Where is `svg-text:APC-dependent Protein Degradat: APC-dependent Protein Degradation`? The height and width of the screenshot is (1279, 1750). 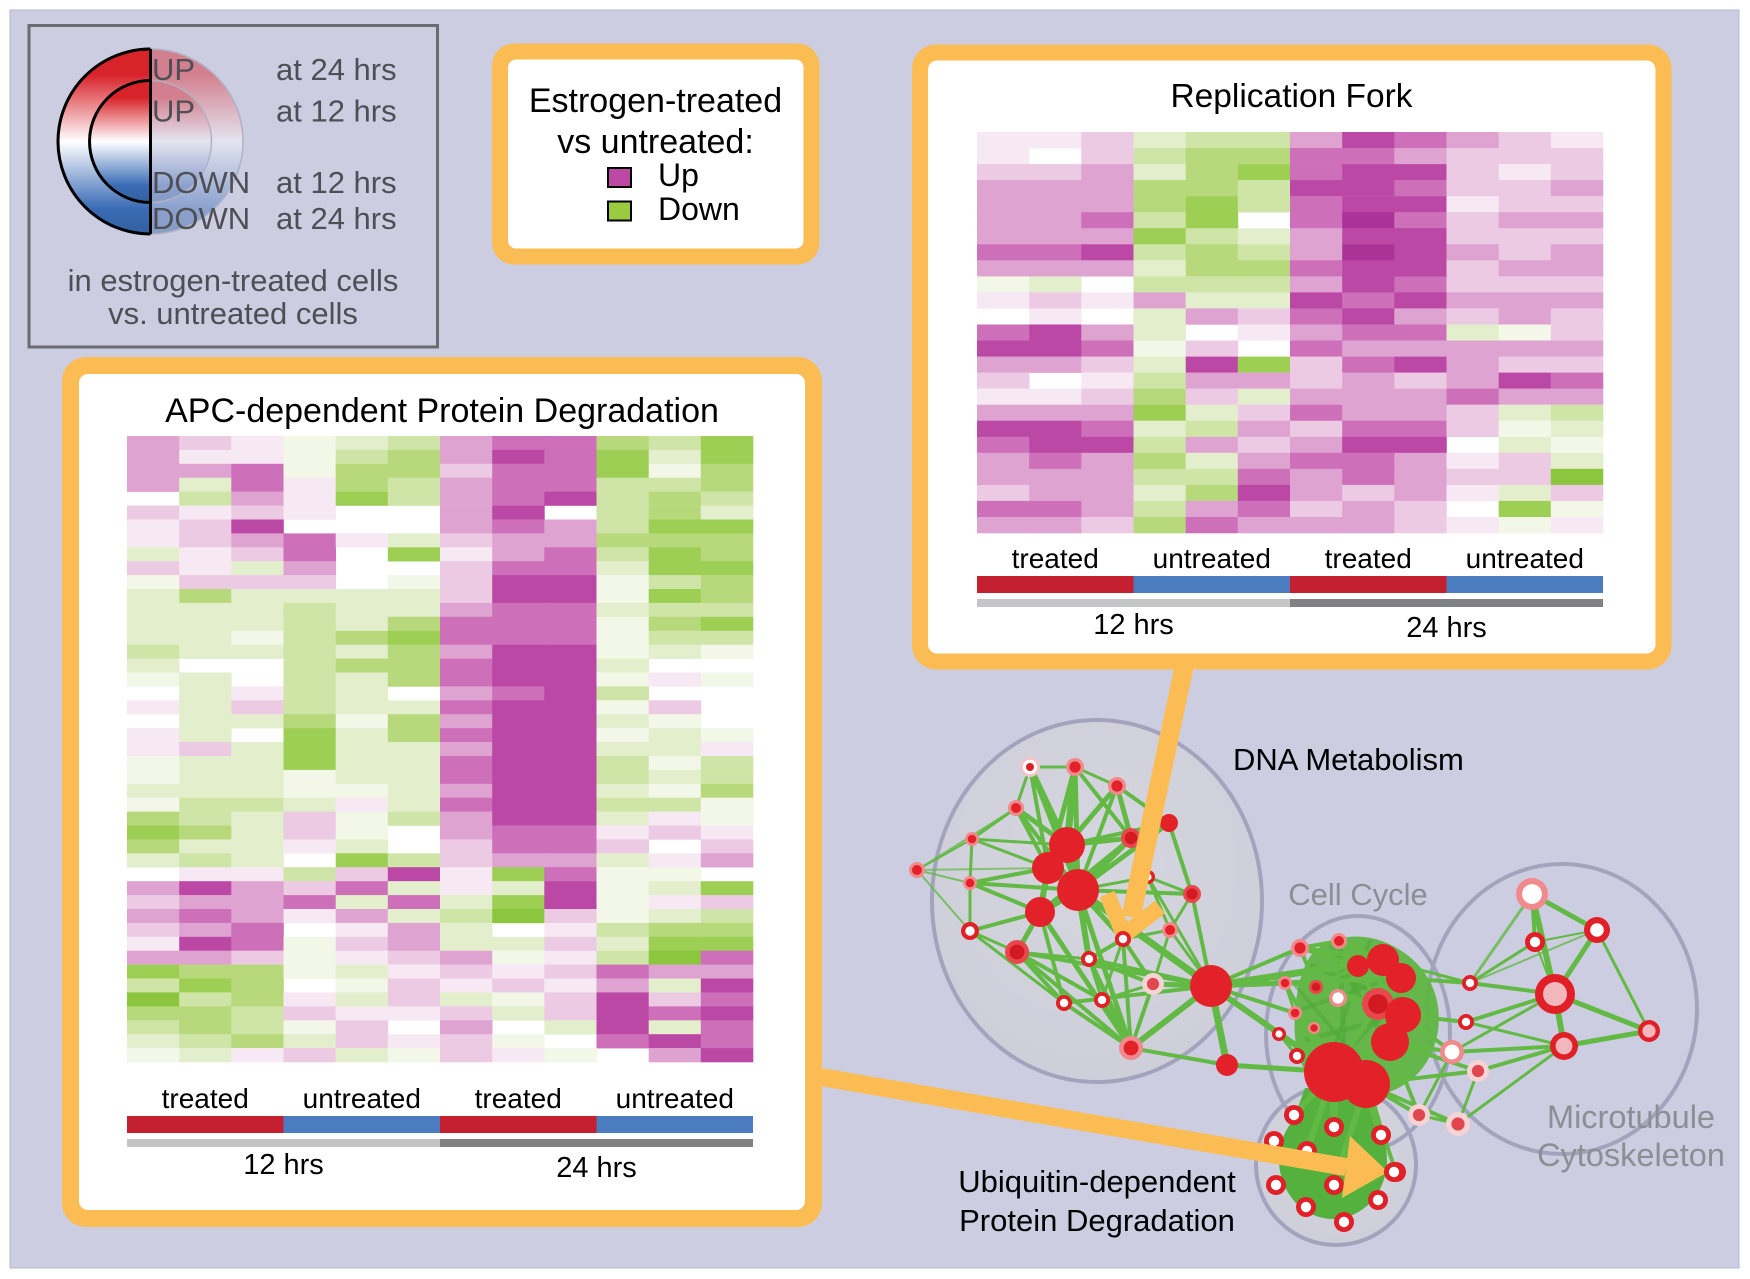
svg-text:APC-dependent Protein Degradat: APC-dependent Protein Degradation is located at coordinates (442, 411).